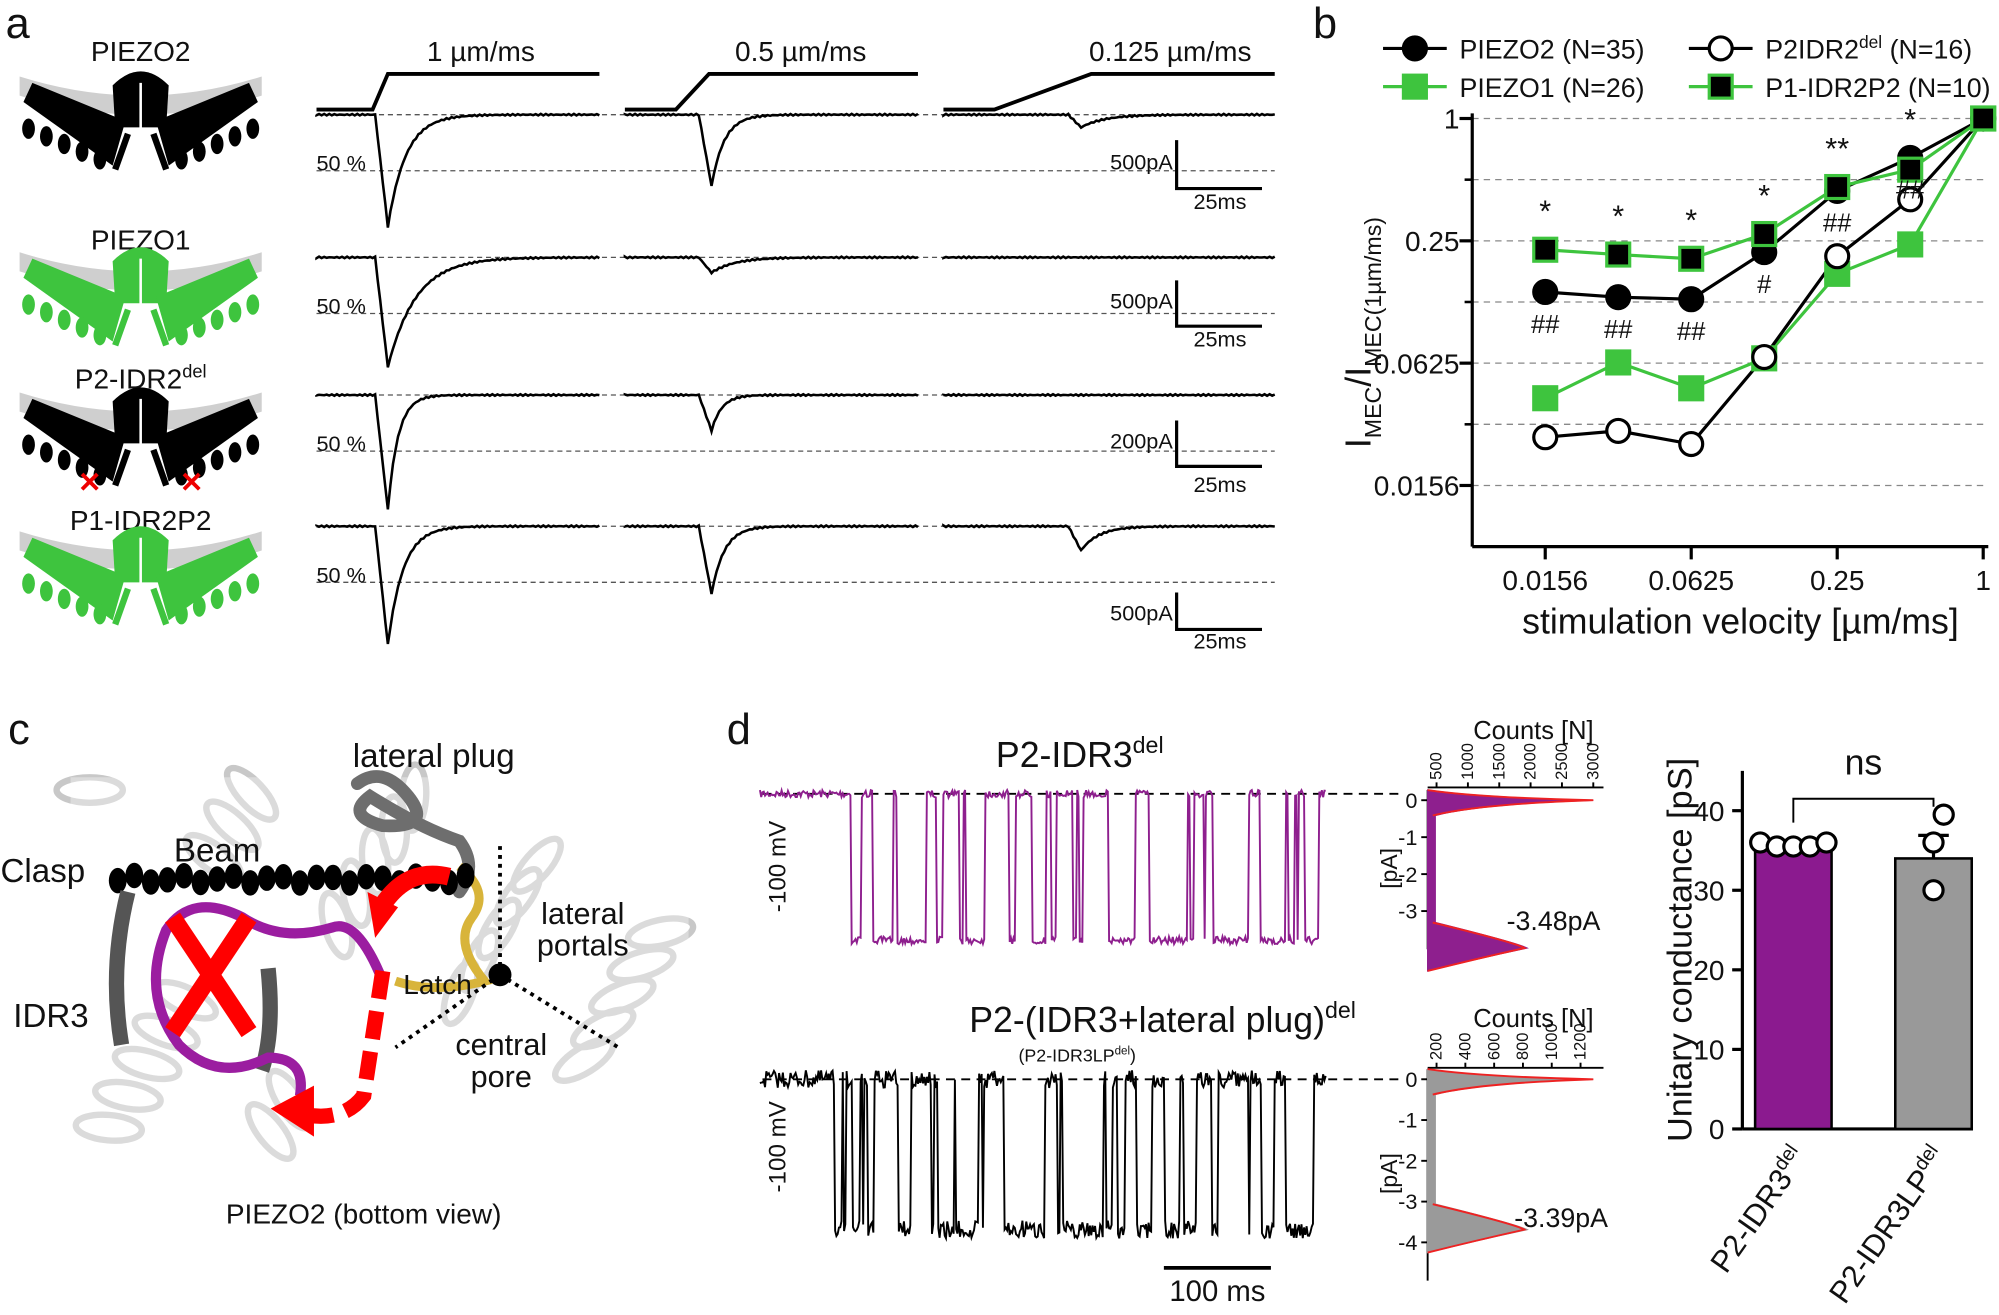 The image size is (1999, 1315). I want to click on y-tick-label: 0.0156, so click(1417, 486).